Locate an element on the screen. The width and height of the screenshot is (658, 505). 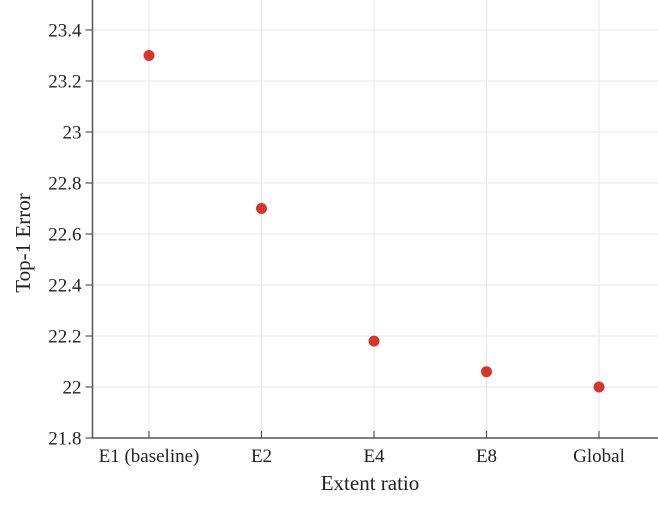
y-tick-label: 23 is located at coordinates (72, 133).